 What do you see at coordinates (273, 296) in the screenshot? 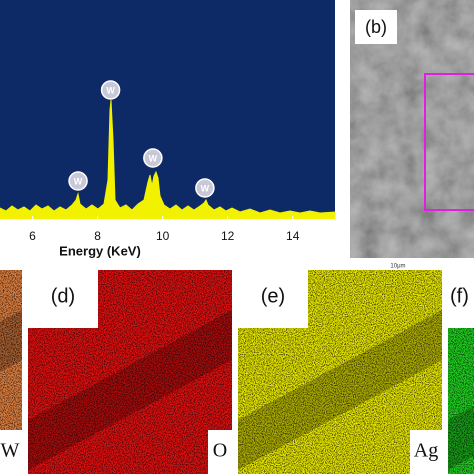
I see `panel-label: (e)` at bounding box center [273, 296].